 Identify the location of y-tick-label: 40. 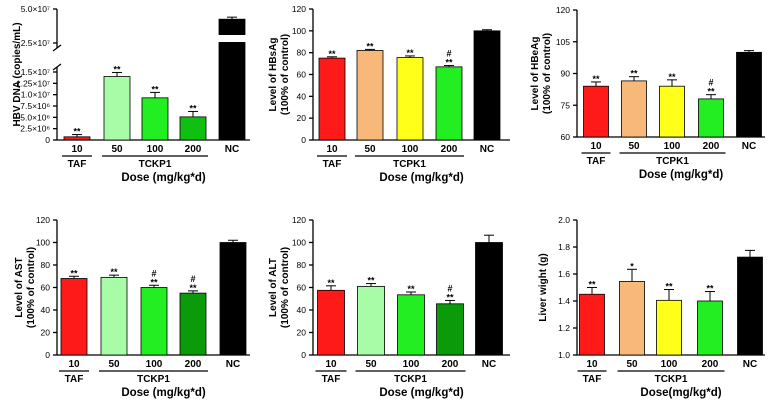
(46, 310).